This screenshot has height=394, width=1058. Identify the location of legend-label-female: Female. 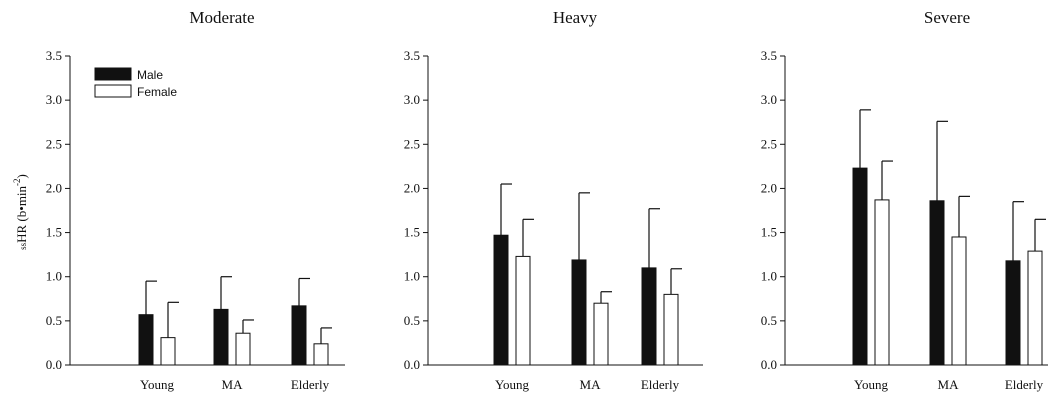
(157, 92).